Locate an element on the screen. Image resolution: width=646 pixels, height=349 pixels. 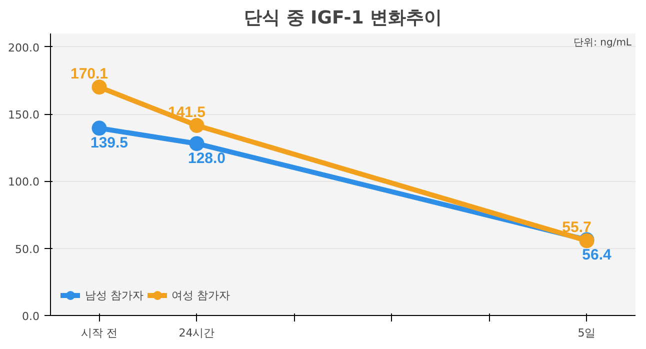
data-label: 139.5 is located at coordinates (109, 143).